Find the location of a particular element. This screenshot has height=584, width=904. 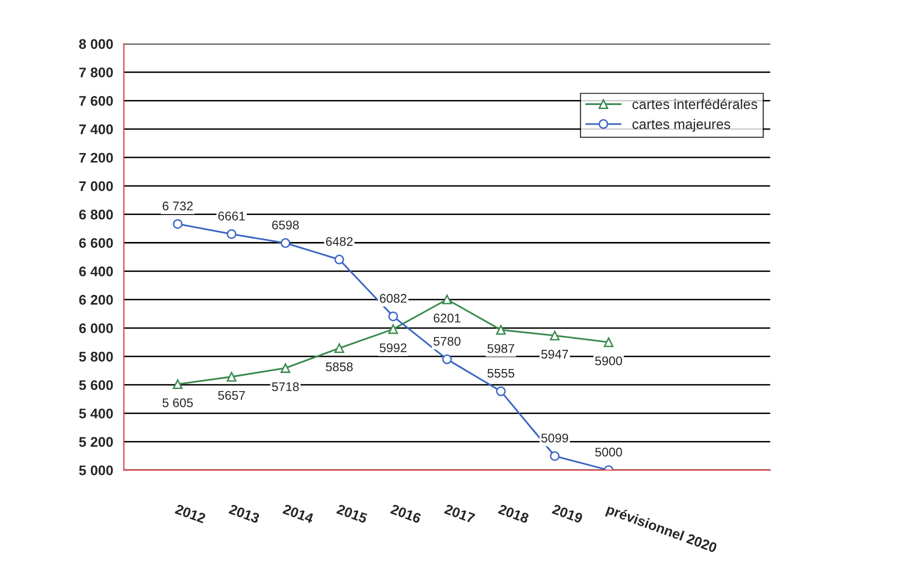

data-label: 5780 is located at coordinates (447, 341).